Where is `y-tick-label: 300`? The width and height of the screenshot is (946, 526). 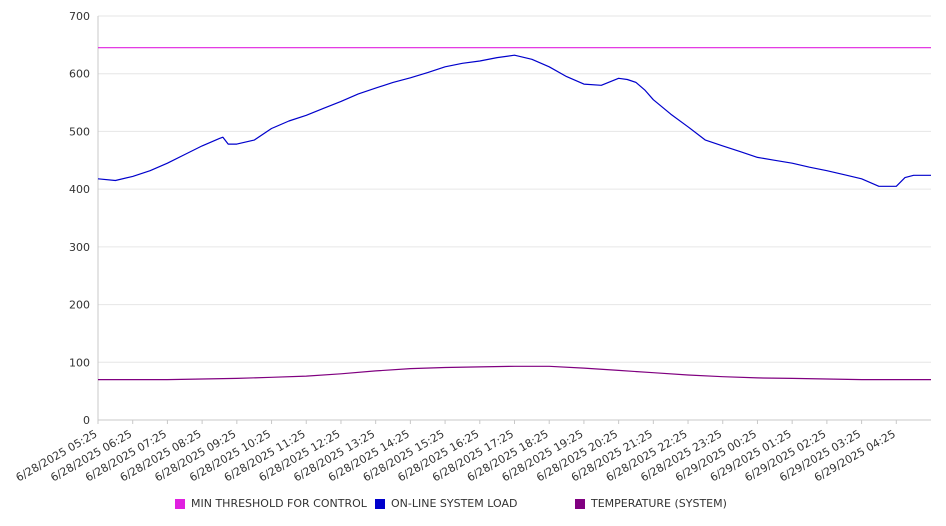 y-tick-label: 300 is located at coordinates (79, 247).